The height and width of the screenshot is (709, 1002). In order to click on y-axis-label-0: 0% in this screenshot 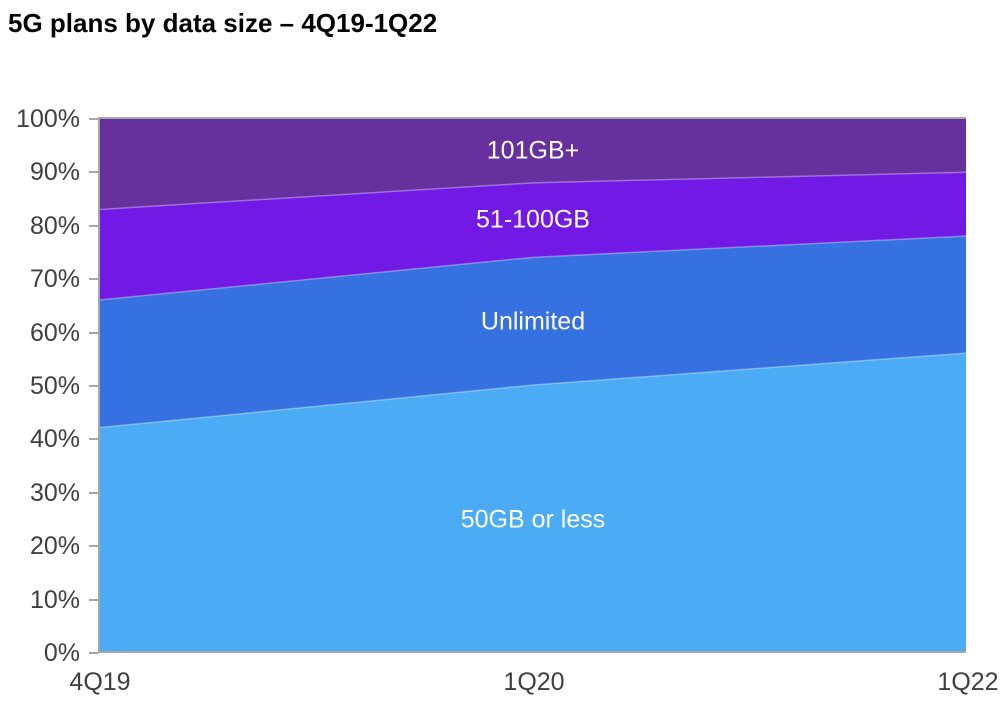, I will do `click(61, 653)`.